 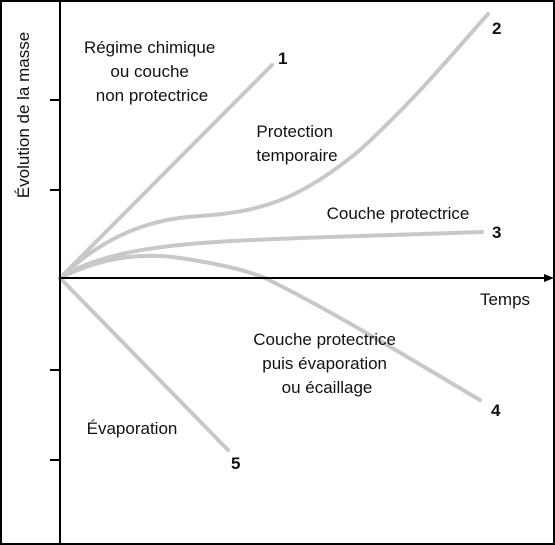 What do you see at coordinates (152, 95) in the screenshot?
I see `label-line: non protectrice` at bounding box center [152, 95].